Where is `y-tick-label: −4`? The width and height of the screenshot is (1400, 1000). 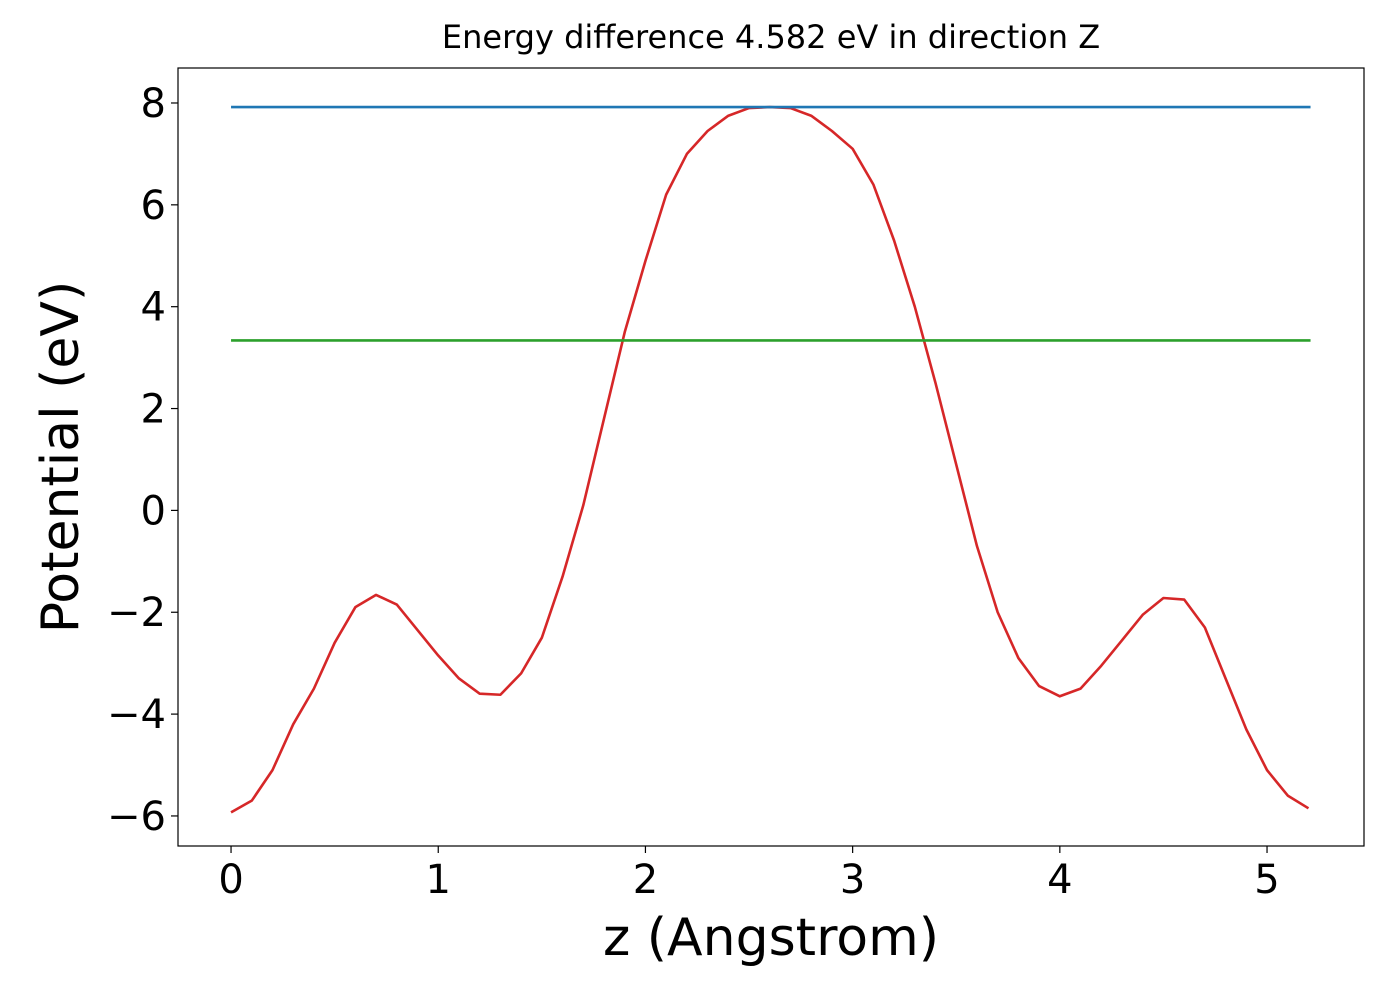 y-tick-label: −4 is located at coordinates (136, 715).